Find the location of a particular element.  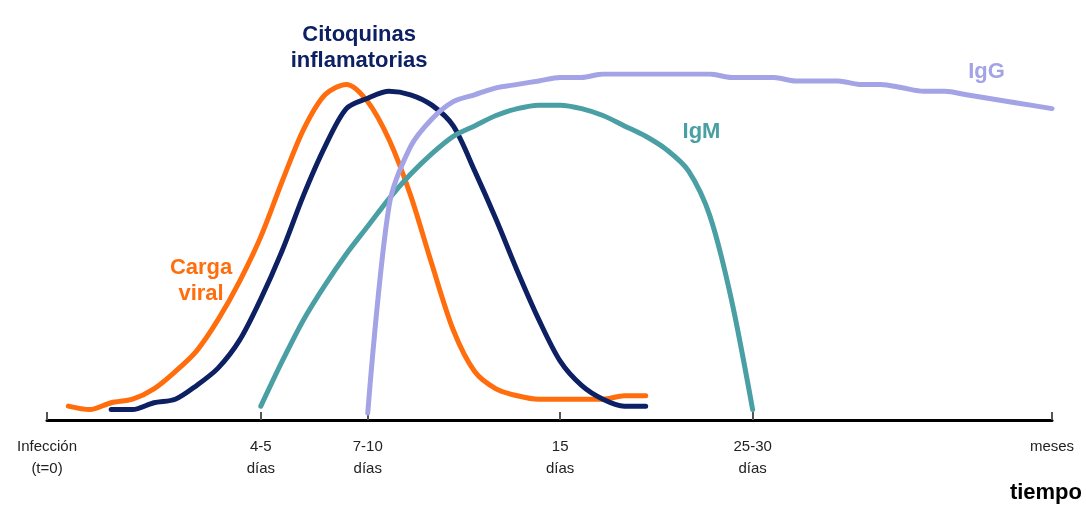

series-label: IgG is located at coordinates (986, 71).